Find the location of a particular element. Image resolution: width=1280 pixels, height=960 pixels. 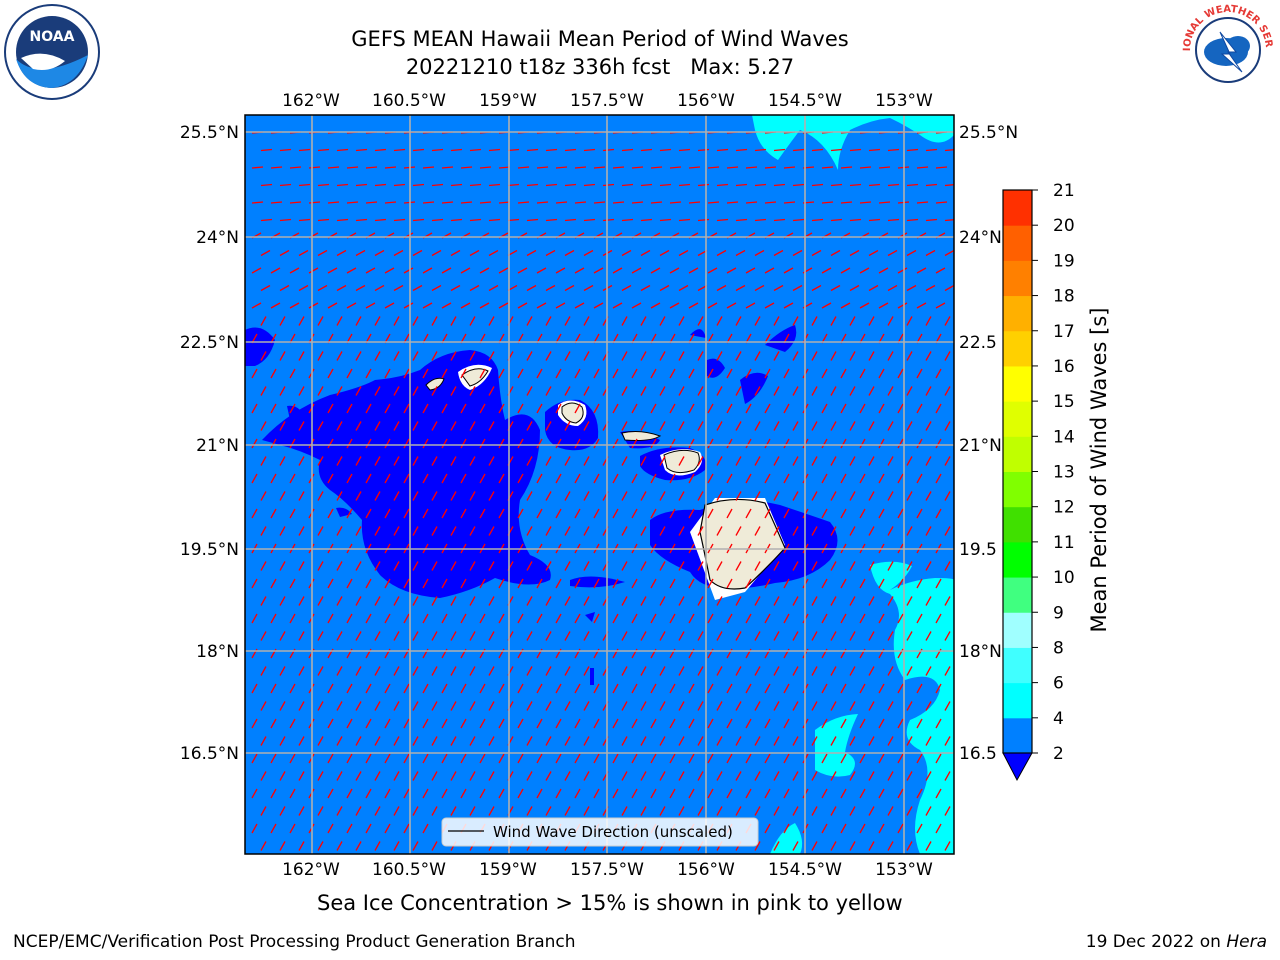

colorbar-tick-label: 14 is located at coordinates (1064, 437).